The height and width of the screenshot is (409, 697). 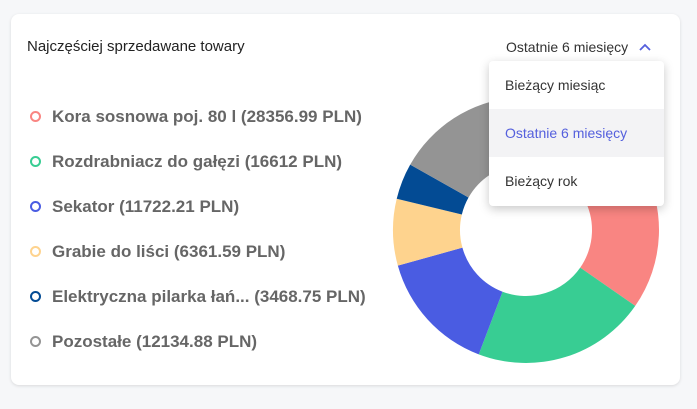 I want to click on legend-item: Grabie do liści (6361.59 PLN), so click(x=198, y=251).